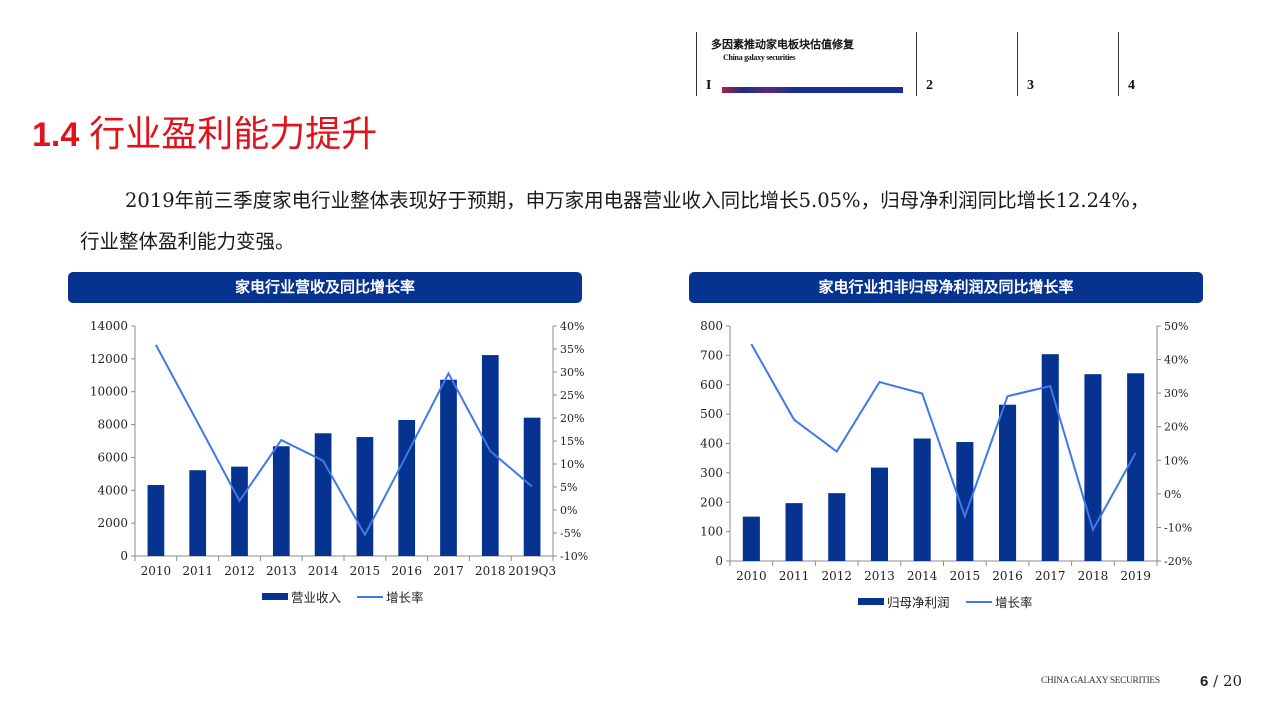 This screenshot has height=719, width=1279. What do you see at coordinates (711, 355) in the screenshot?
I see `y-left-tick-label: 700` at bounding box center [711, 355].